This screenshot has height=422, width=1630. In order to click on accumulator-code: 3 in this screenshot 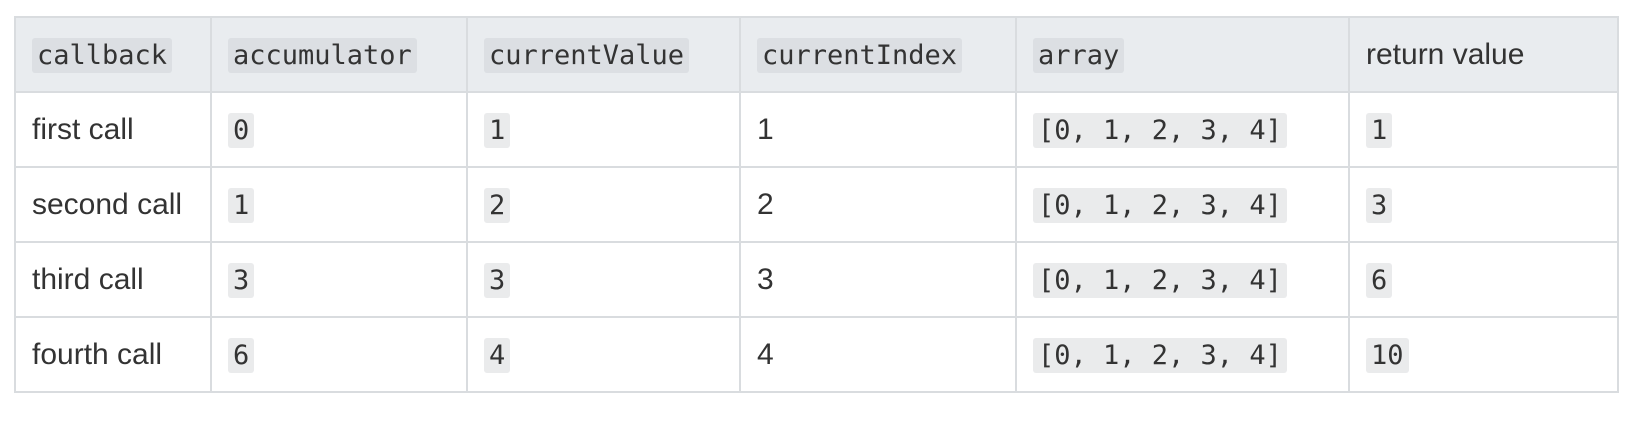, I will do `click(241, 280)`.